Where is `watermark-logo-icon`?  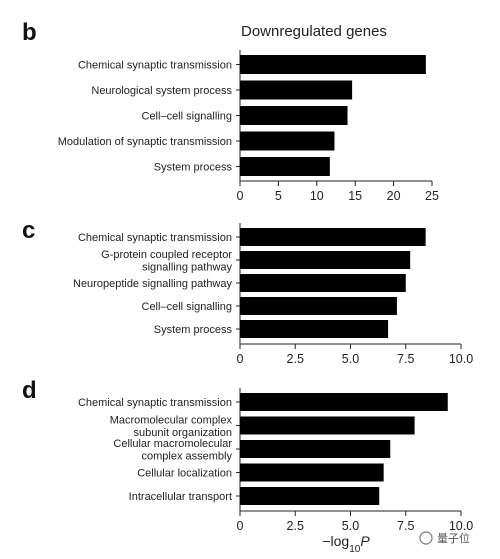 watermark-logo-icon is located at coordinates (426, 538).